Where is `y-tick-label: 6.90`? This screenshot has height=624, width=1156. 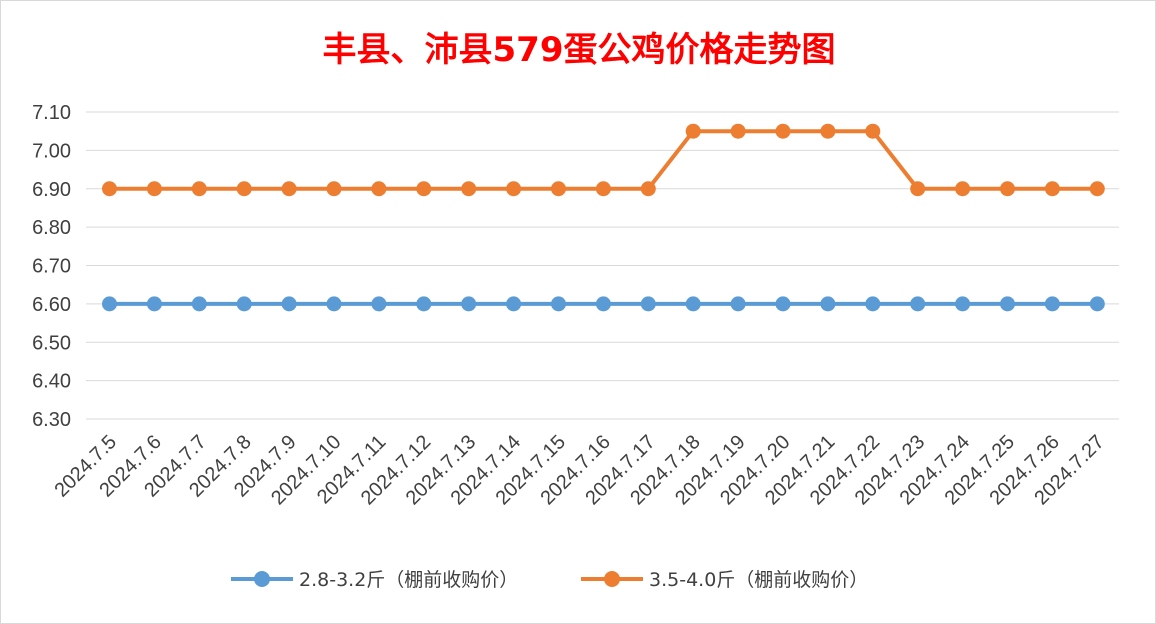 y-tick-label: 6.90 is located at coordinates (51, 190).